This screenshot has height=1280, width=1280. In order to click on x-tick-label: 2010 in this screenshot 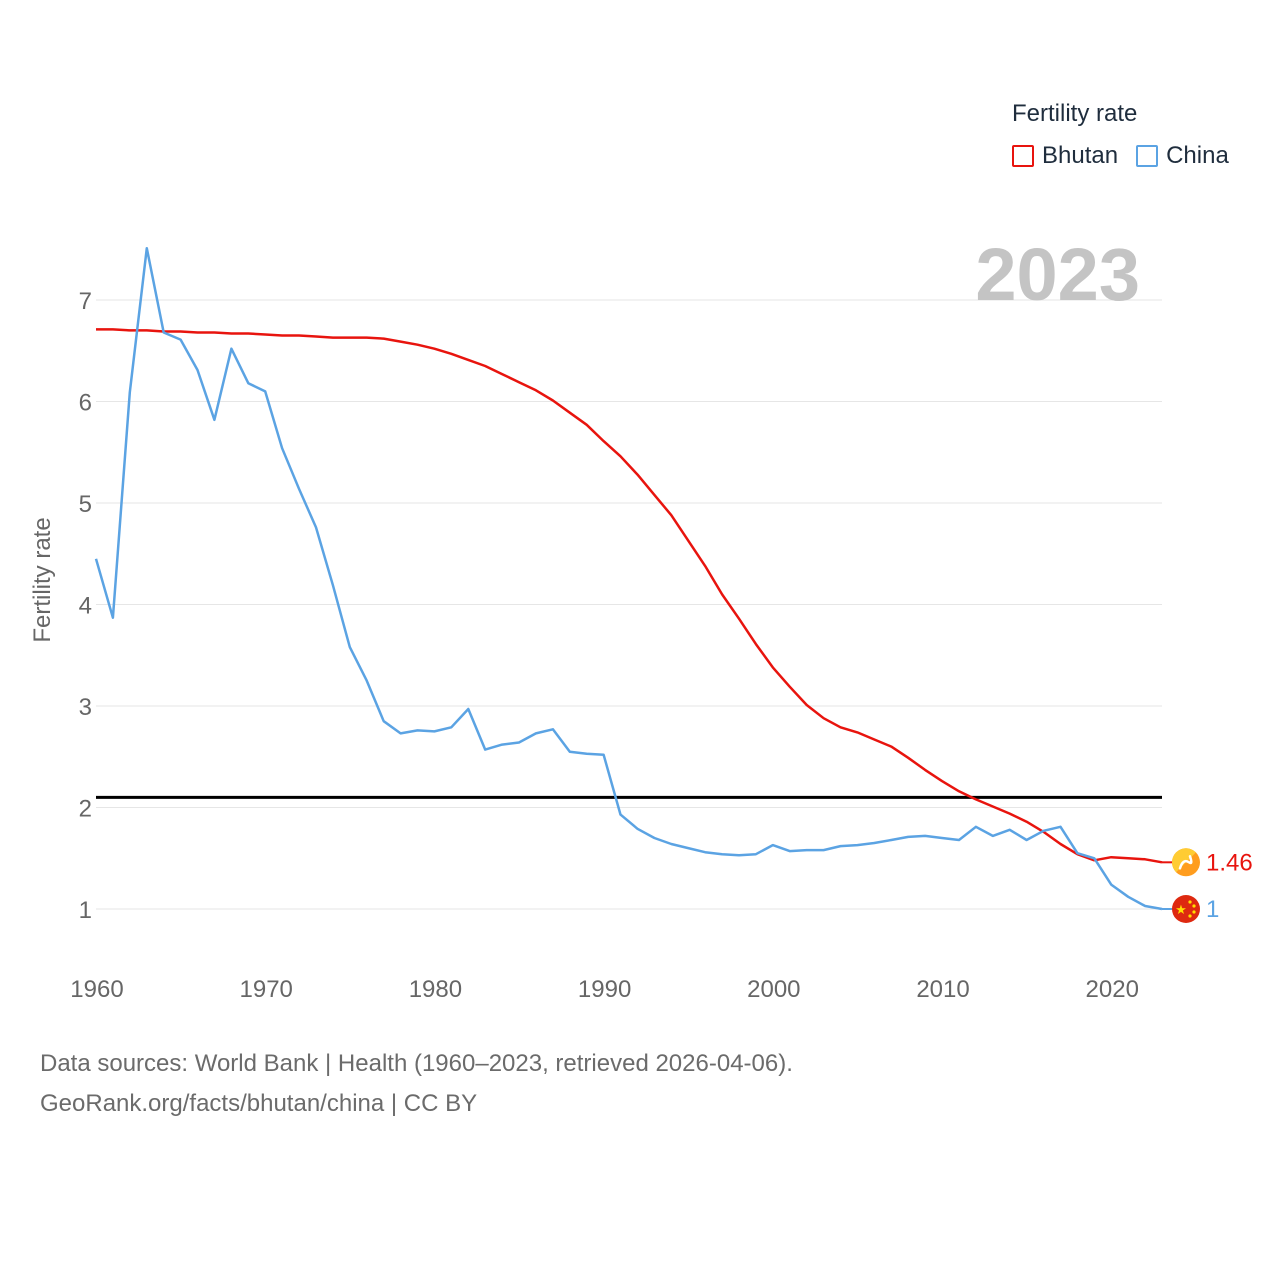, I will do `click(942, 989)`.